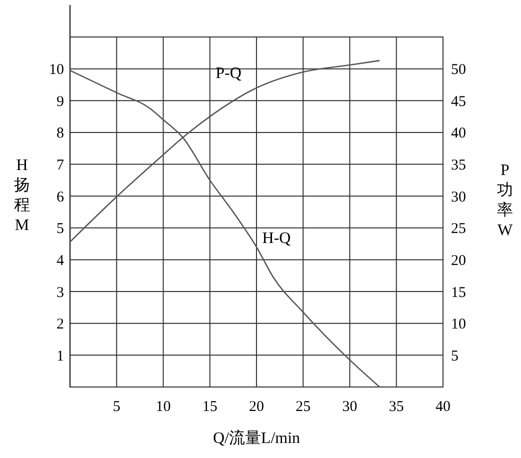  What do you see at coordinates (60, 197) in the screenshot?
I see `y-tick-label: 6` at bounding box center [60, 197].